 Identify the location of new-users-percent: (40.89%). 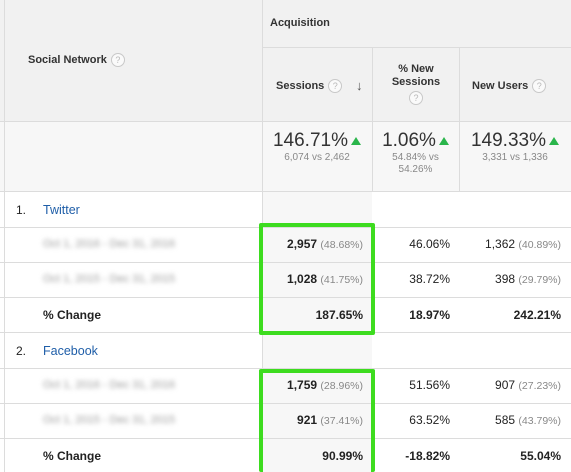
(539, 245).